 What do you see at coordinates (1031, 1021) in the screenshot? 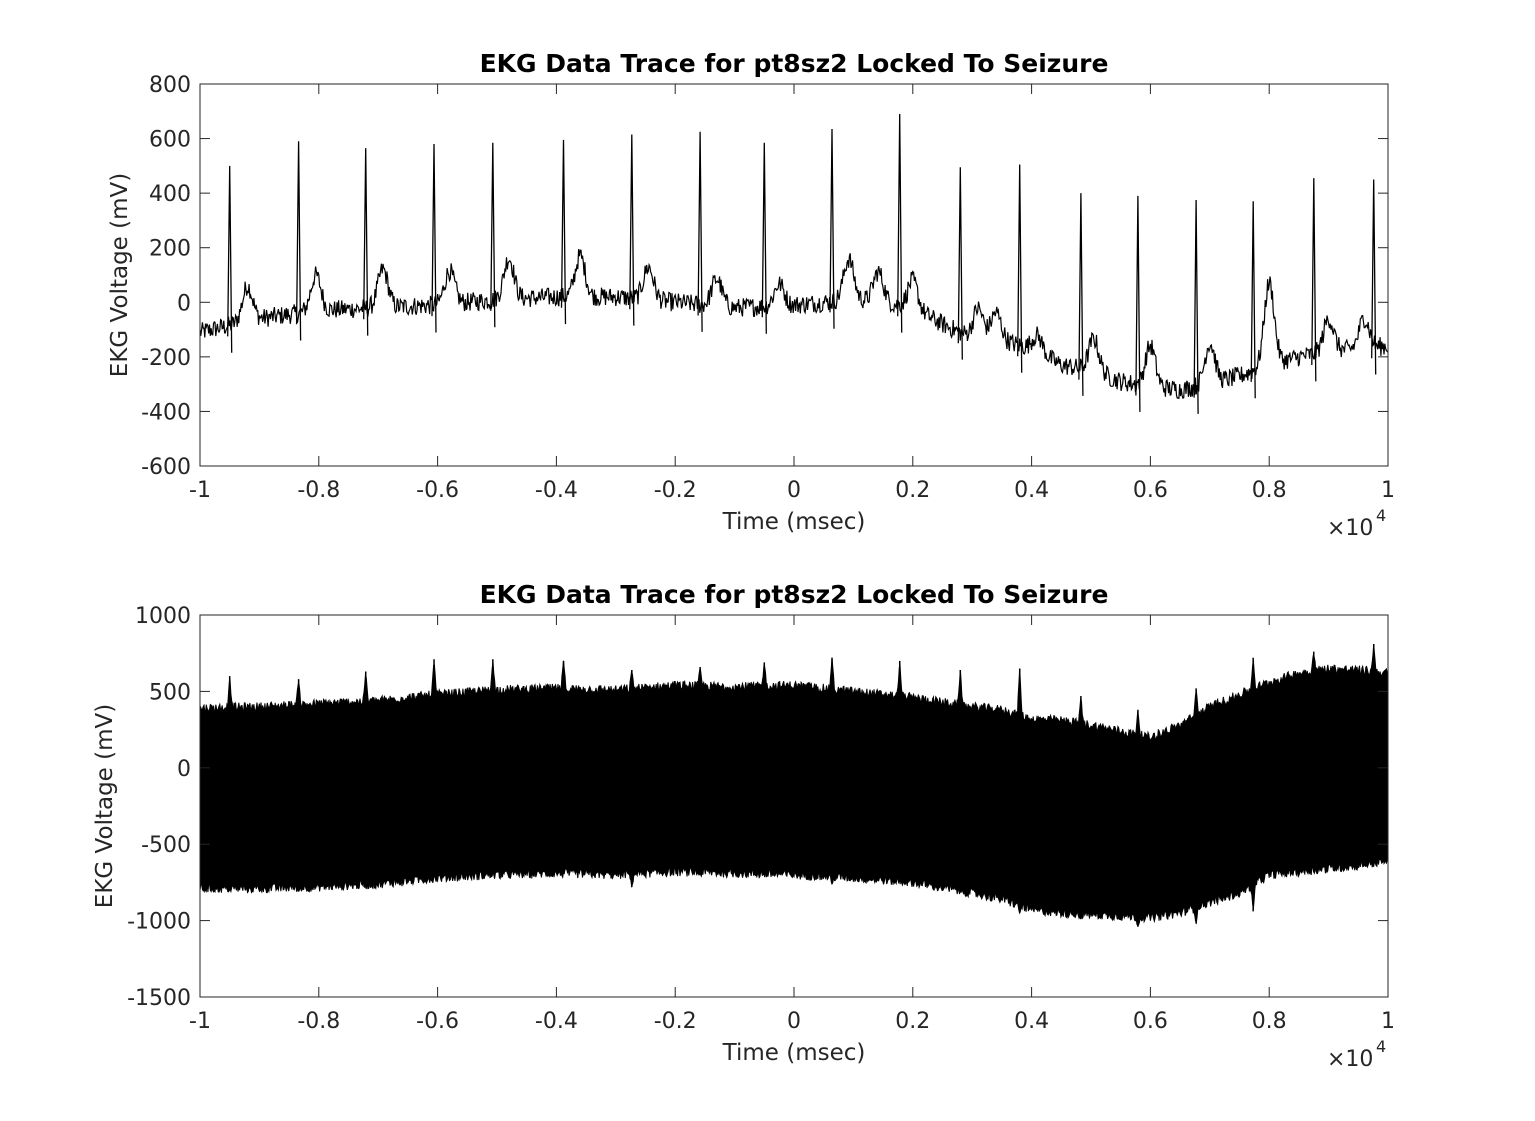
I see `bottom-x-tick-label: 0.4` at bounding box center [1031, 1021].